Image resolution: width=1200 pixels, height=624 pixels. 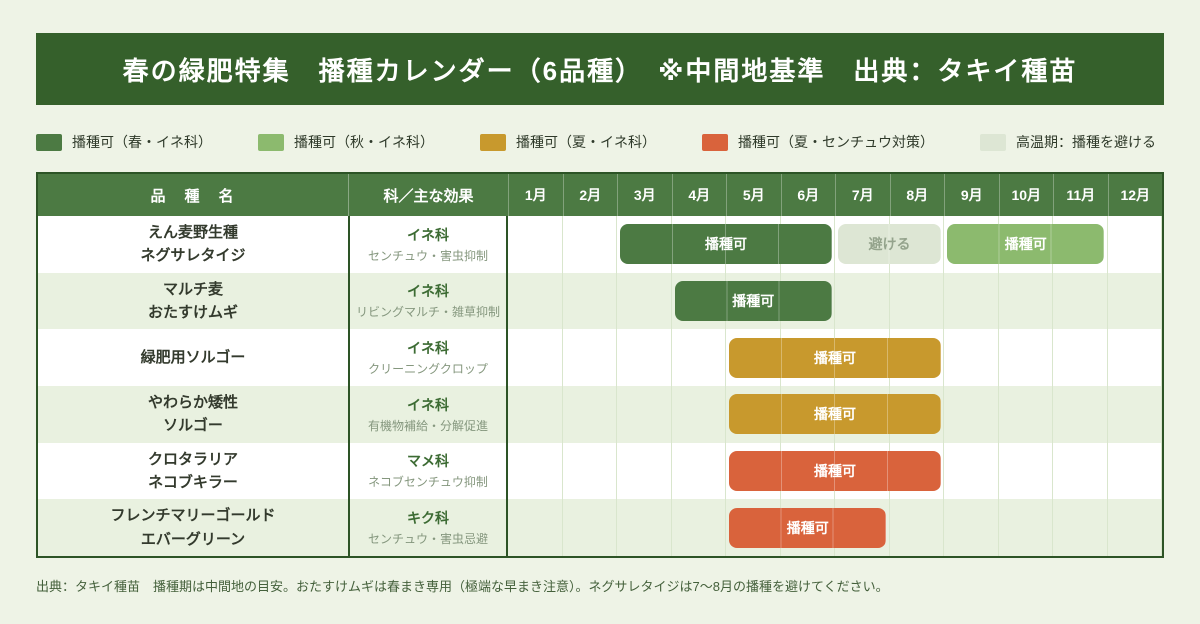 What do you see at coordinates (808, 195) in the screenshot?
I see `header-month-6: 6月` at bounding box center [808, 195].